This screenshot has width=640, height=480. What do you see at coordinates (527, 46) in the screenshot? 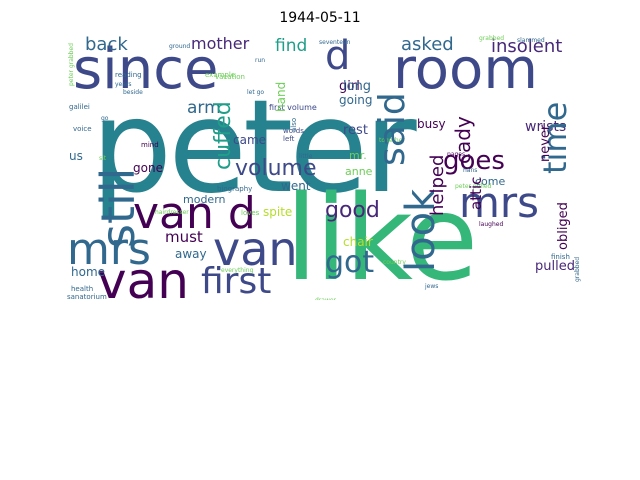
I see `word-insolent: insolent` at bounding box center [527, 46].